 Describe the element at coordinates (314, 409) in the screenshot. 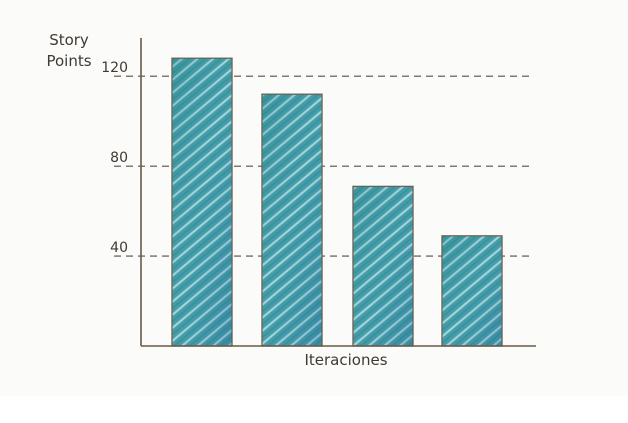

I see `page-margin` at that location.